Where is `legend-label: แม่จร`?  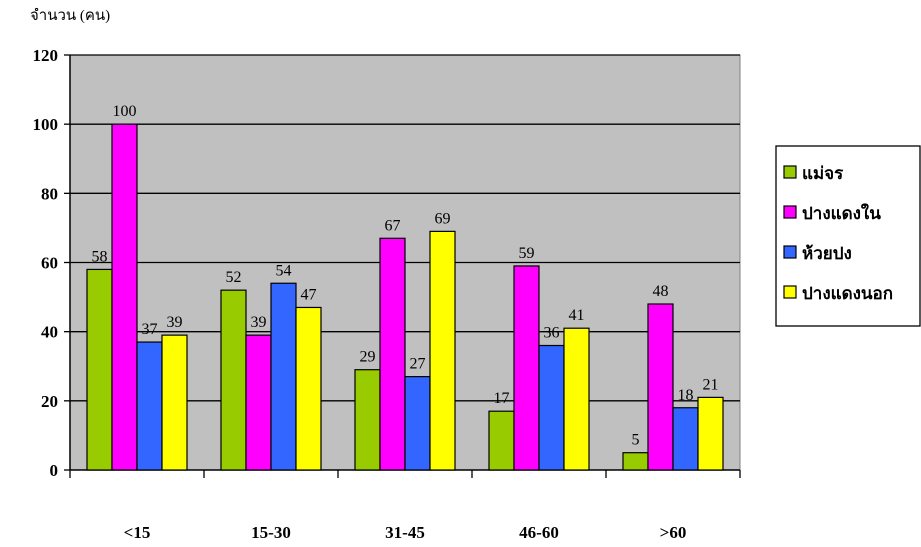 legend-label: แม่จร is located at coordinates (823, 173).